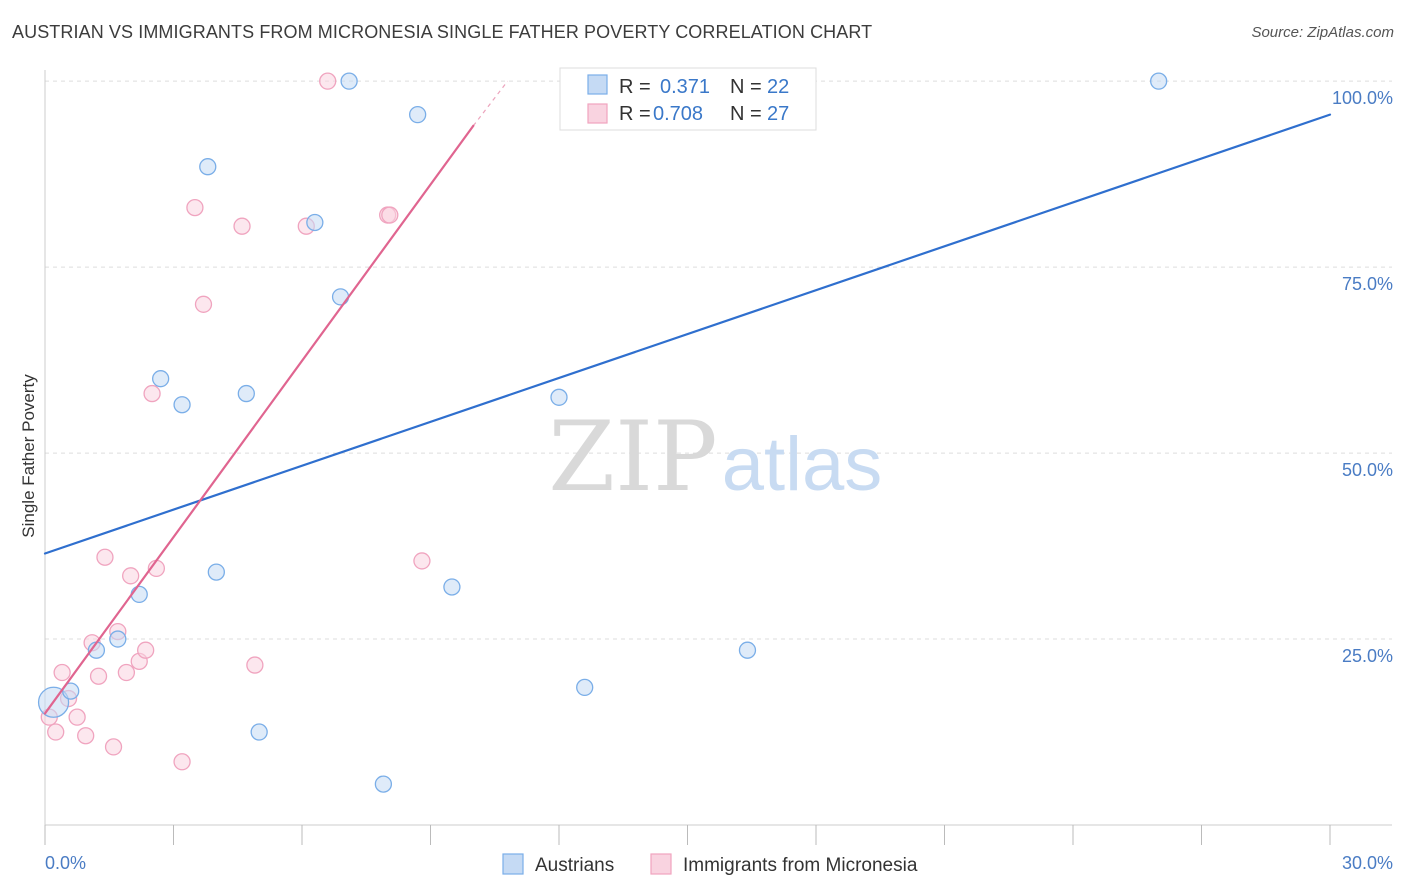  I want to click on legend-r-value-1: 0.371, so click(685, 87).